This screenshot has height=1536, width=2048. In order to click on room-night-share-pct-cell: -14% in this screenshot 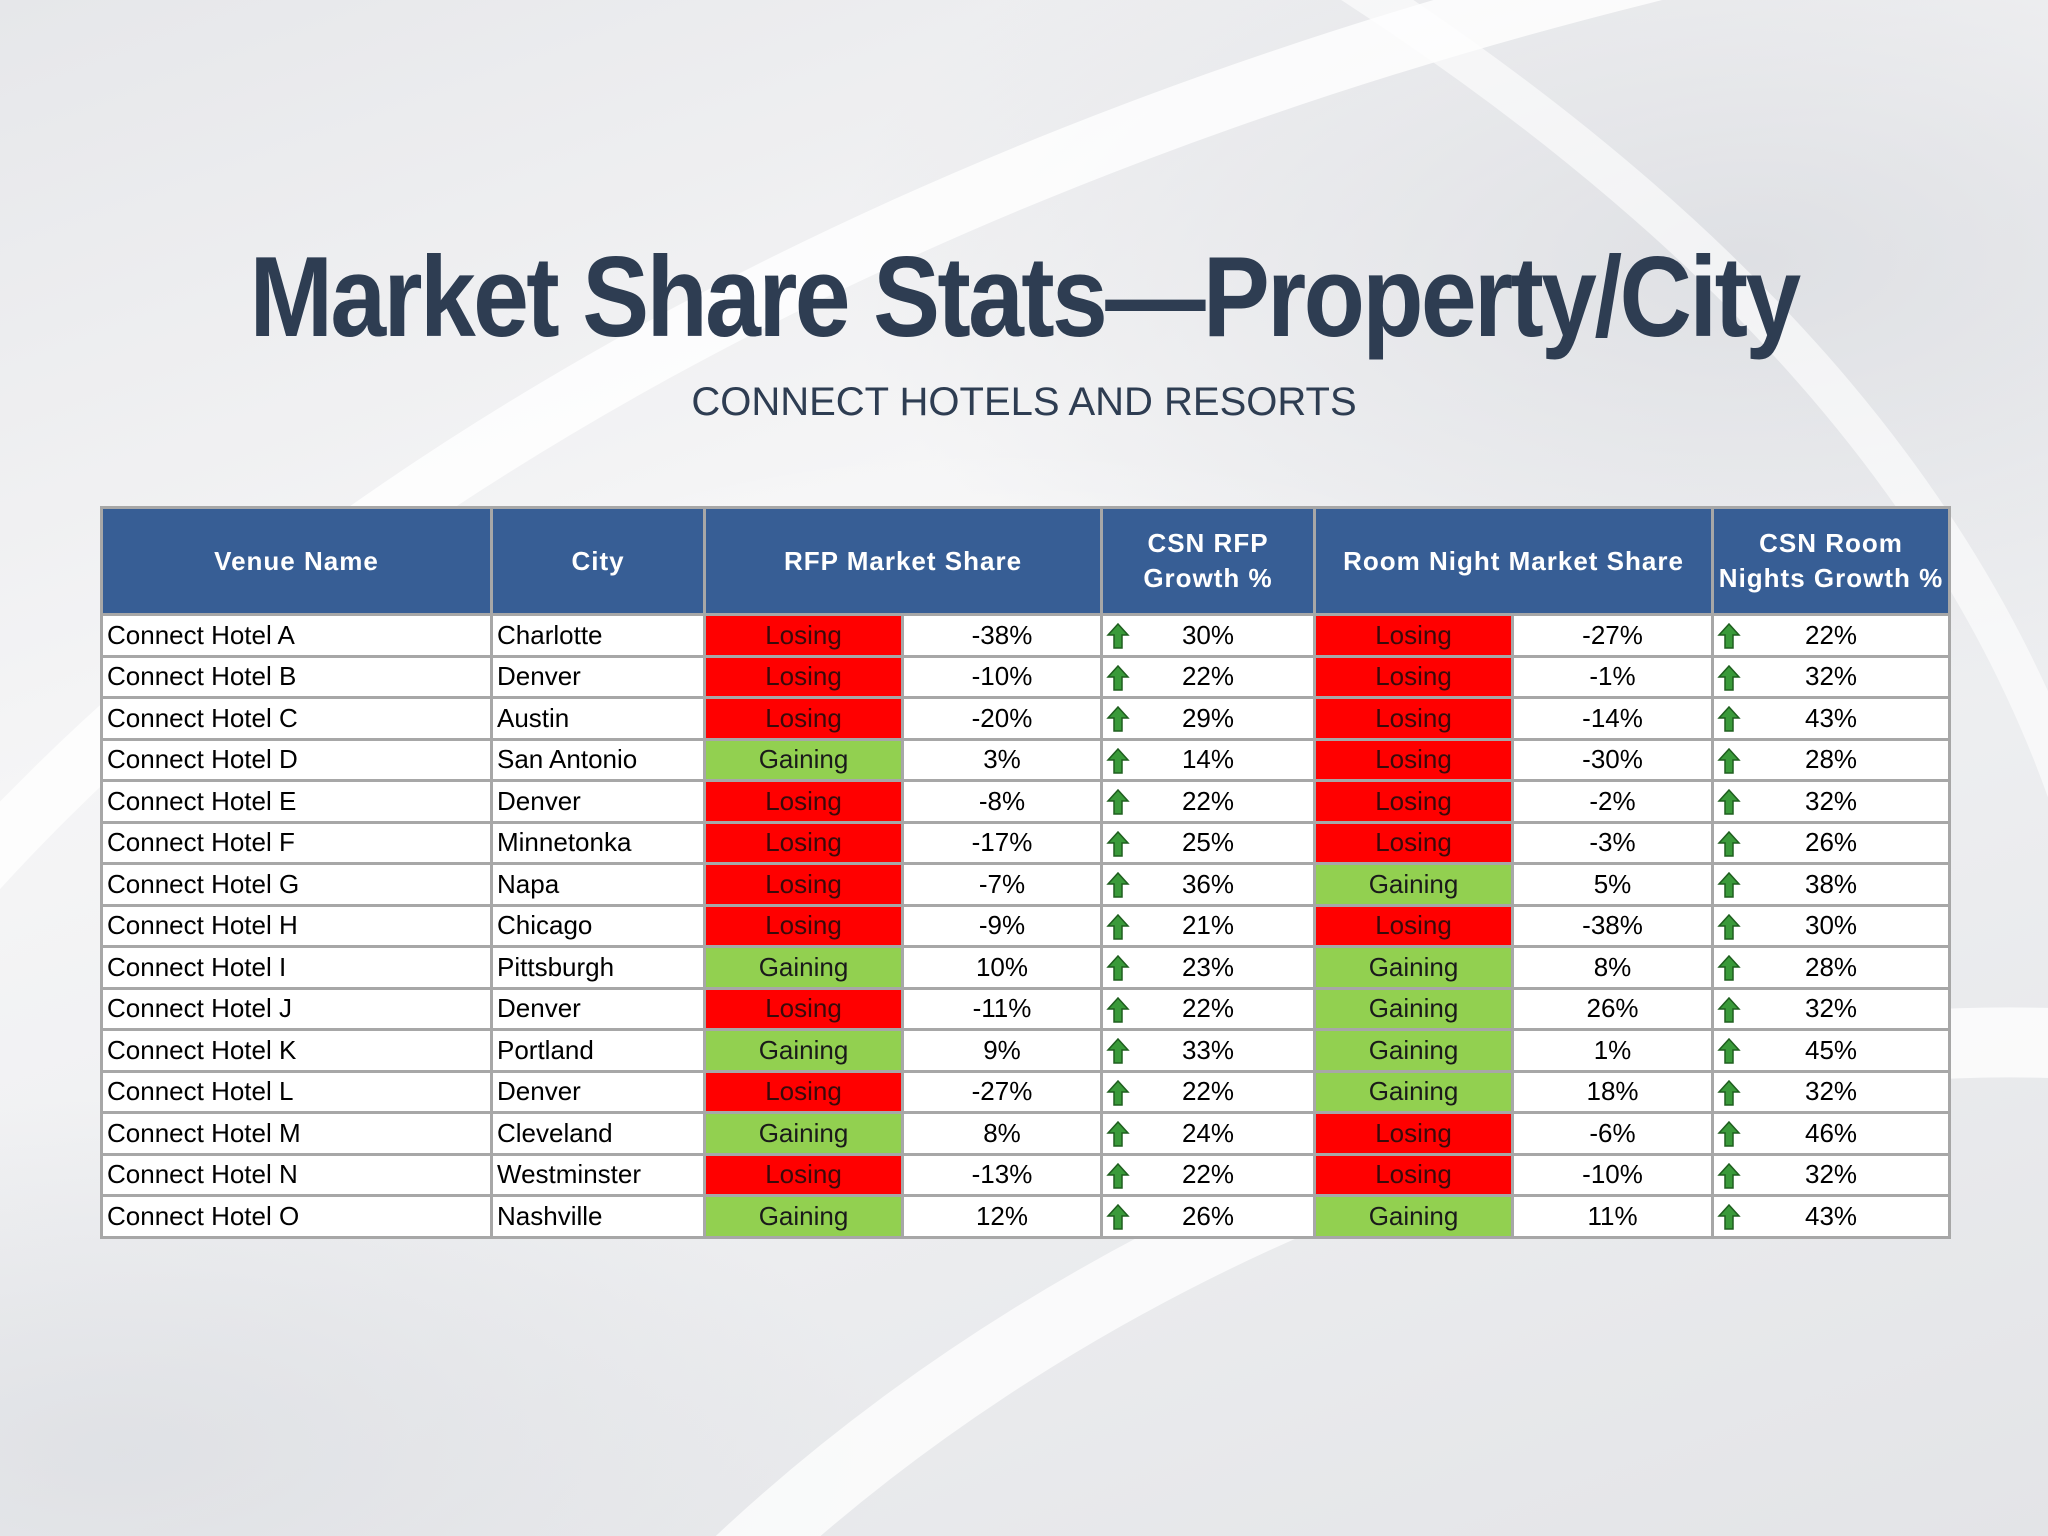, I will do `click(1612, 718)`.